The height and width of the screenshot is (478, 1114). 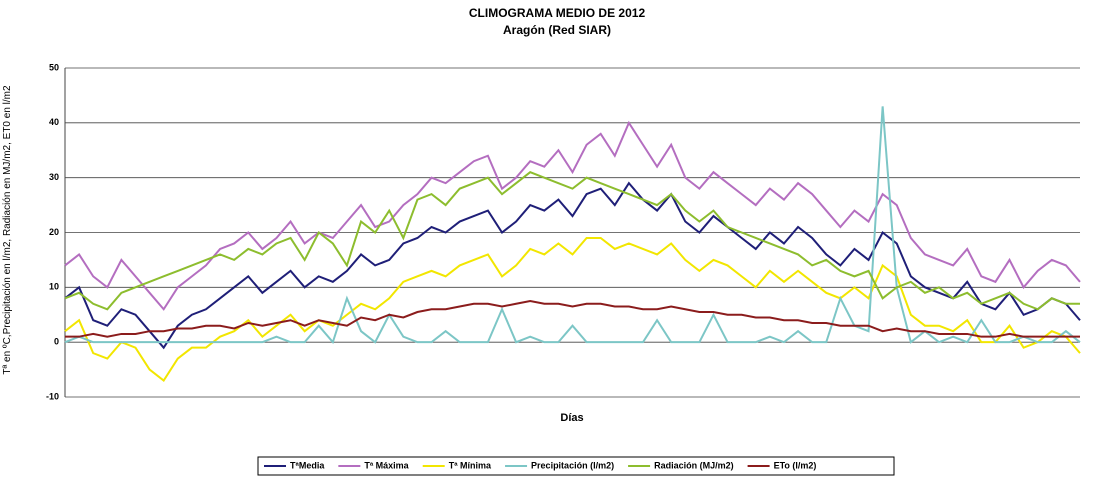 What do you see at coordinates (795, 465) in the screenshot?
I see `legend-label: ETo (l/m2)` at bounding box center [795, 465].